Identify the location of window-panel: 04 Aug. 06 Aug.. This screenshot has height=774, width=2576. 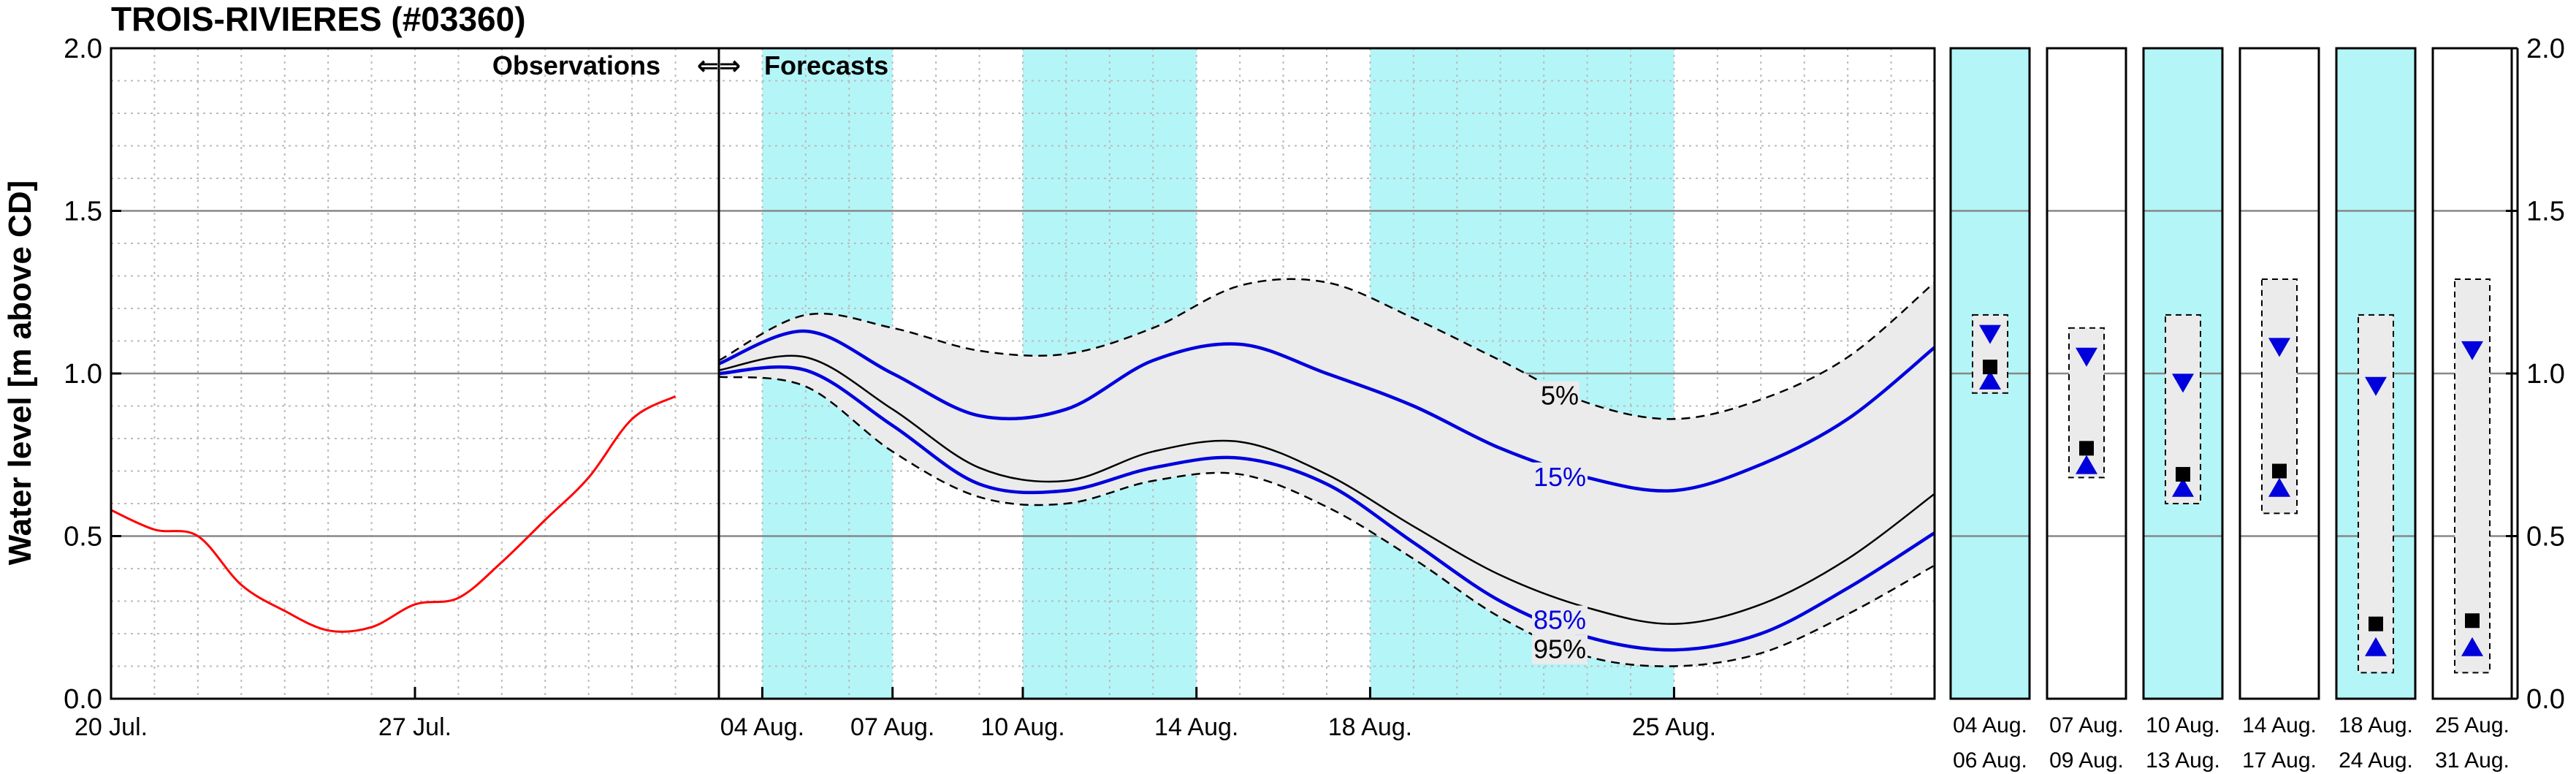
(1990, 410).